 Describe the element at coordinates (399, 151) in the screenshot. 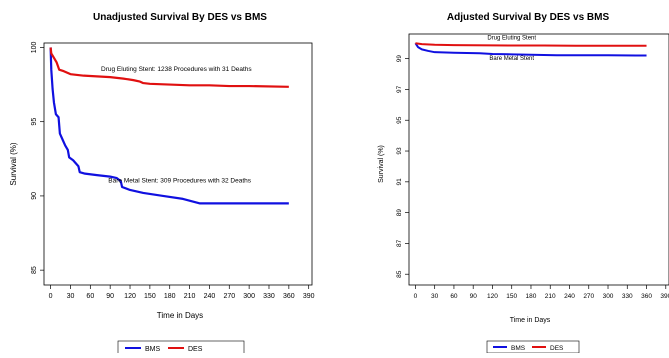

I see `y-tick-label: 93` at that location.